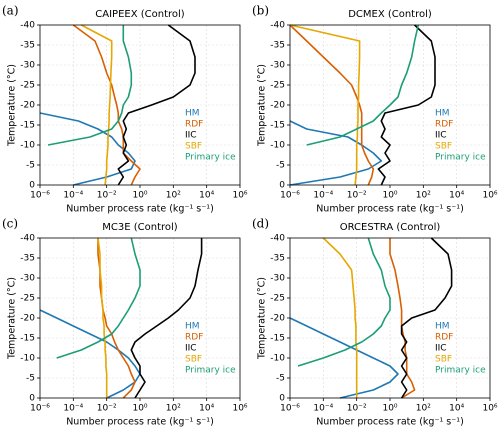  I want to click on y-axis-label: Temperature (°C), so click(262, 105).